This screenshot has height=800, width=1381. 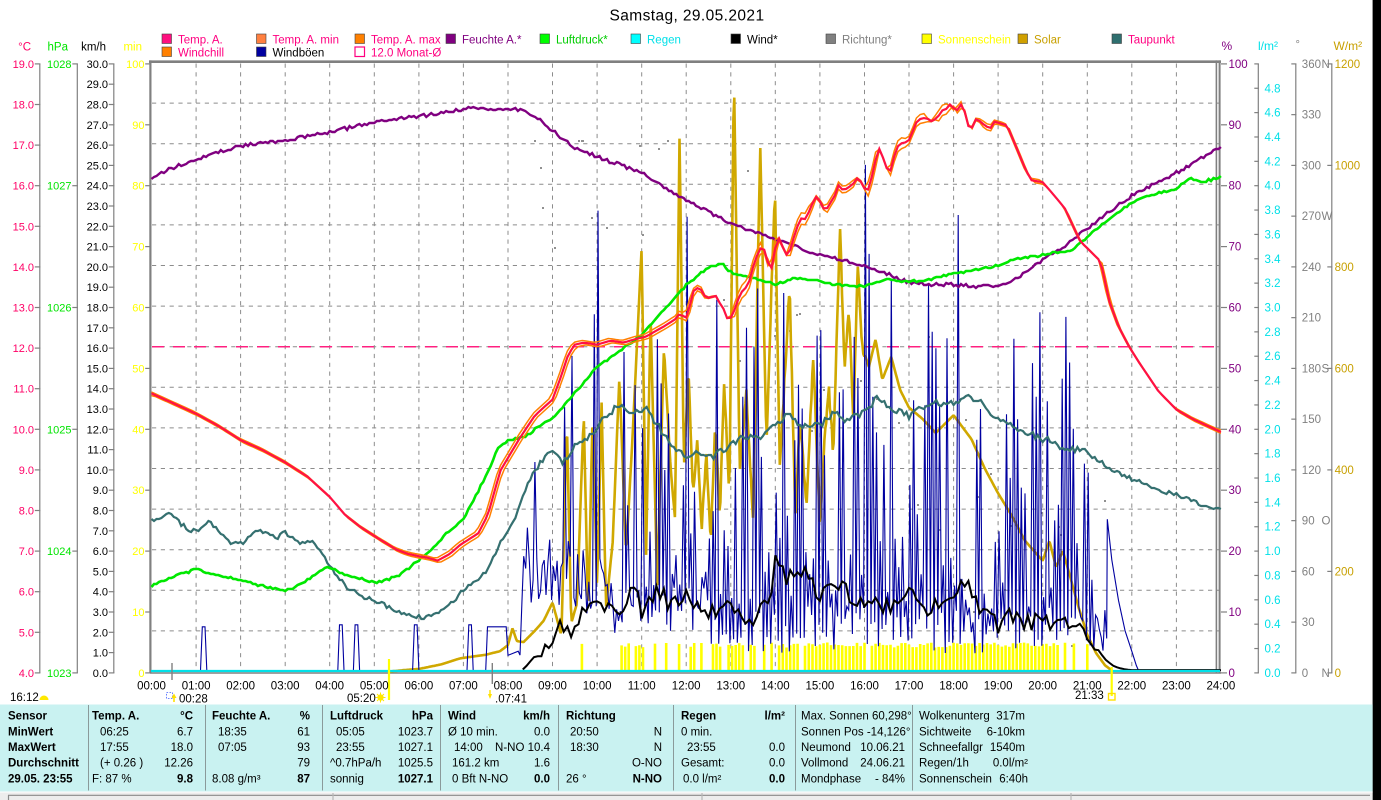 I want to click on svg-text: 2.8, so click(x=1273, y=333).